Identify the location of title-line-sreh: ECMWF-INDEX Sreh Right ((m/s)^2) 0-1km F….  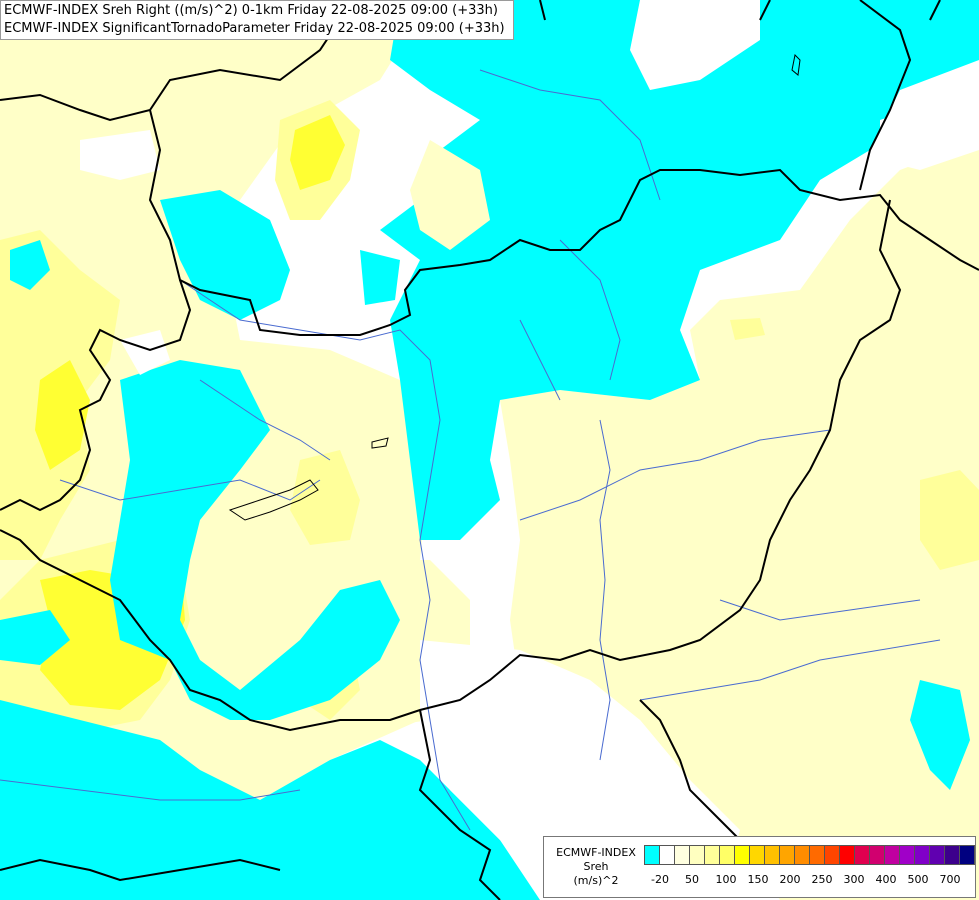
(251, 10).